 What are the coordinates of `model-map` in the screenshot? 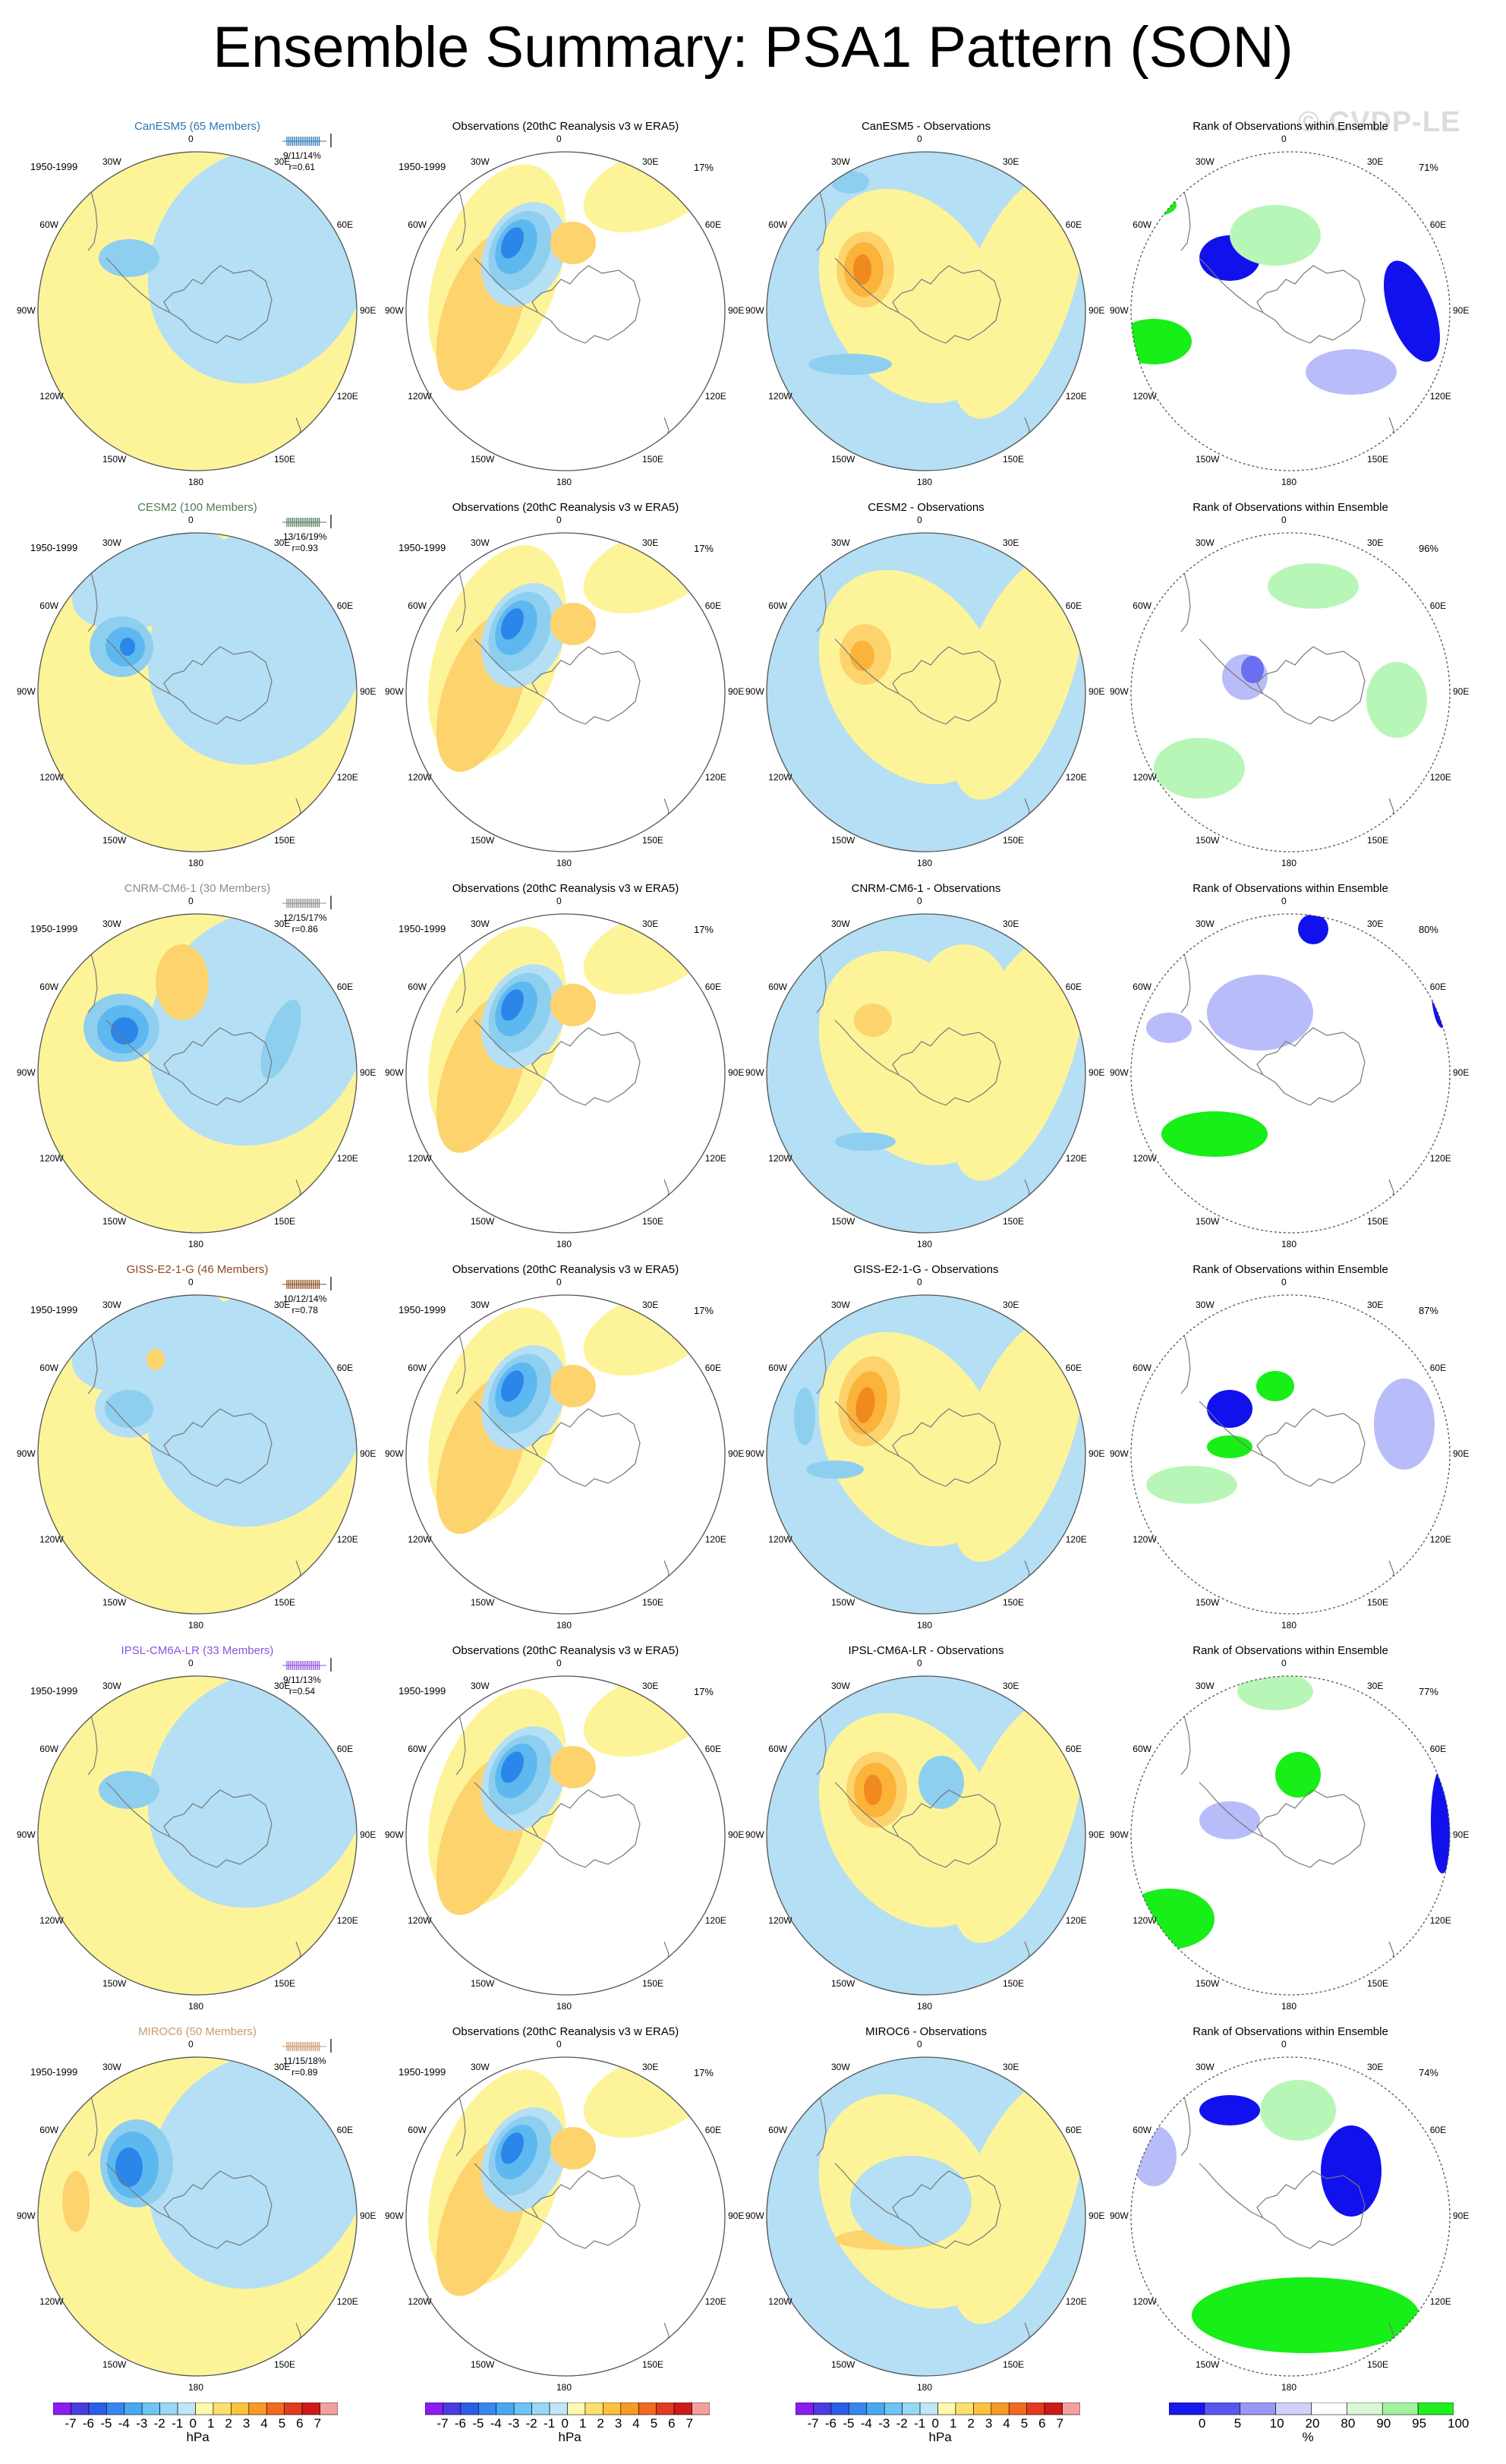 It's located at (197, 692).